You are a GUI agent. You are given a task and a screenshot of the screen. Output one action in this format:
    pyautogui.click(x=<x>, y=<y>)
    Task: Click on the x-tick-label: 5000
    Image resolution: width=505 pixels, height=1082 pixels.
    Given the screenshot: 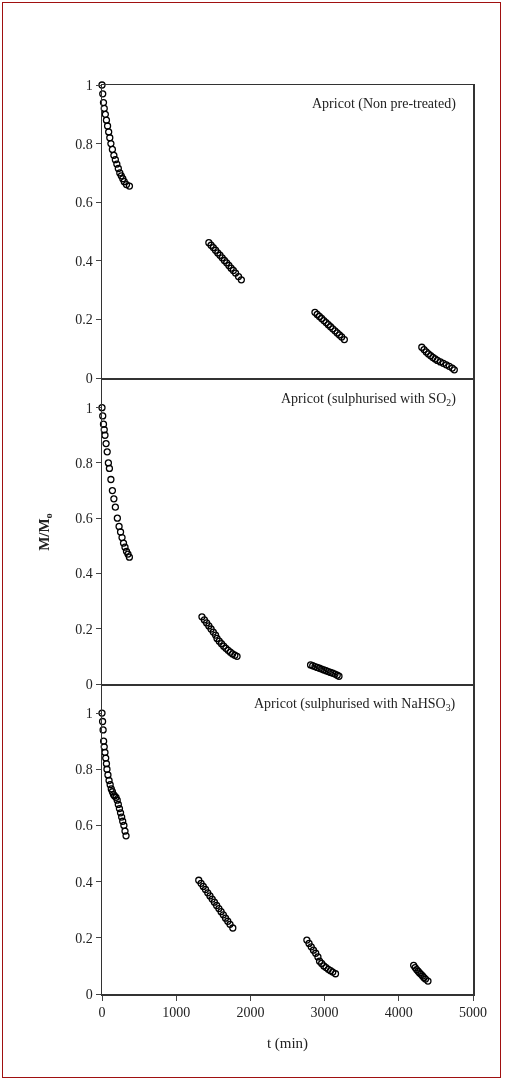 What is the action you would take?
    pyautogui.click(x=473, y=1013)
    